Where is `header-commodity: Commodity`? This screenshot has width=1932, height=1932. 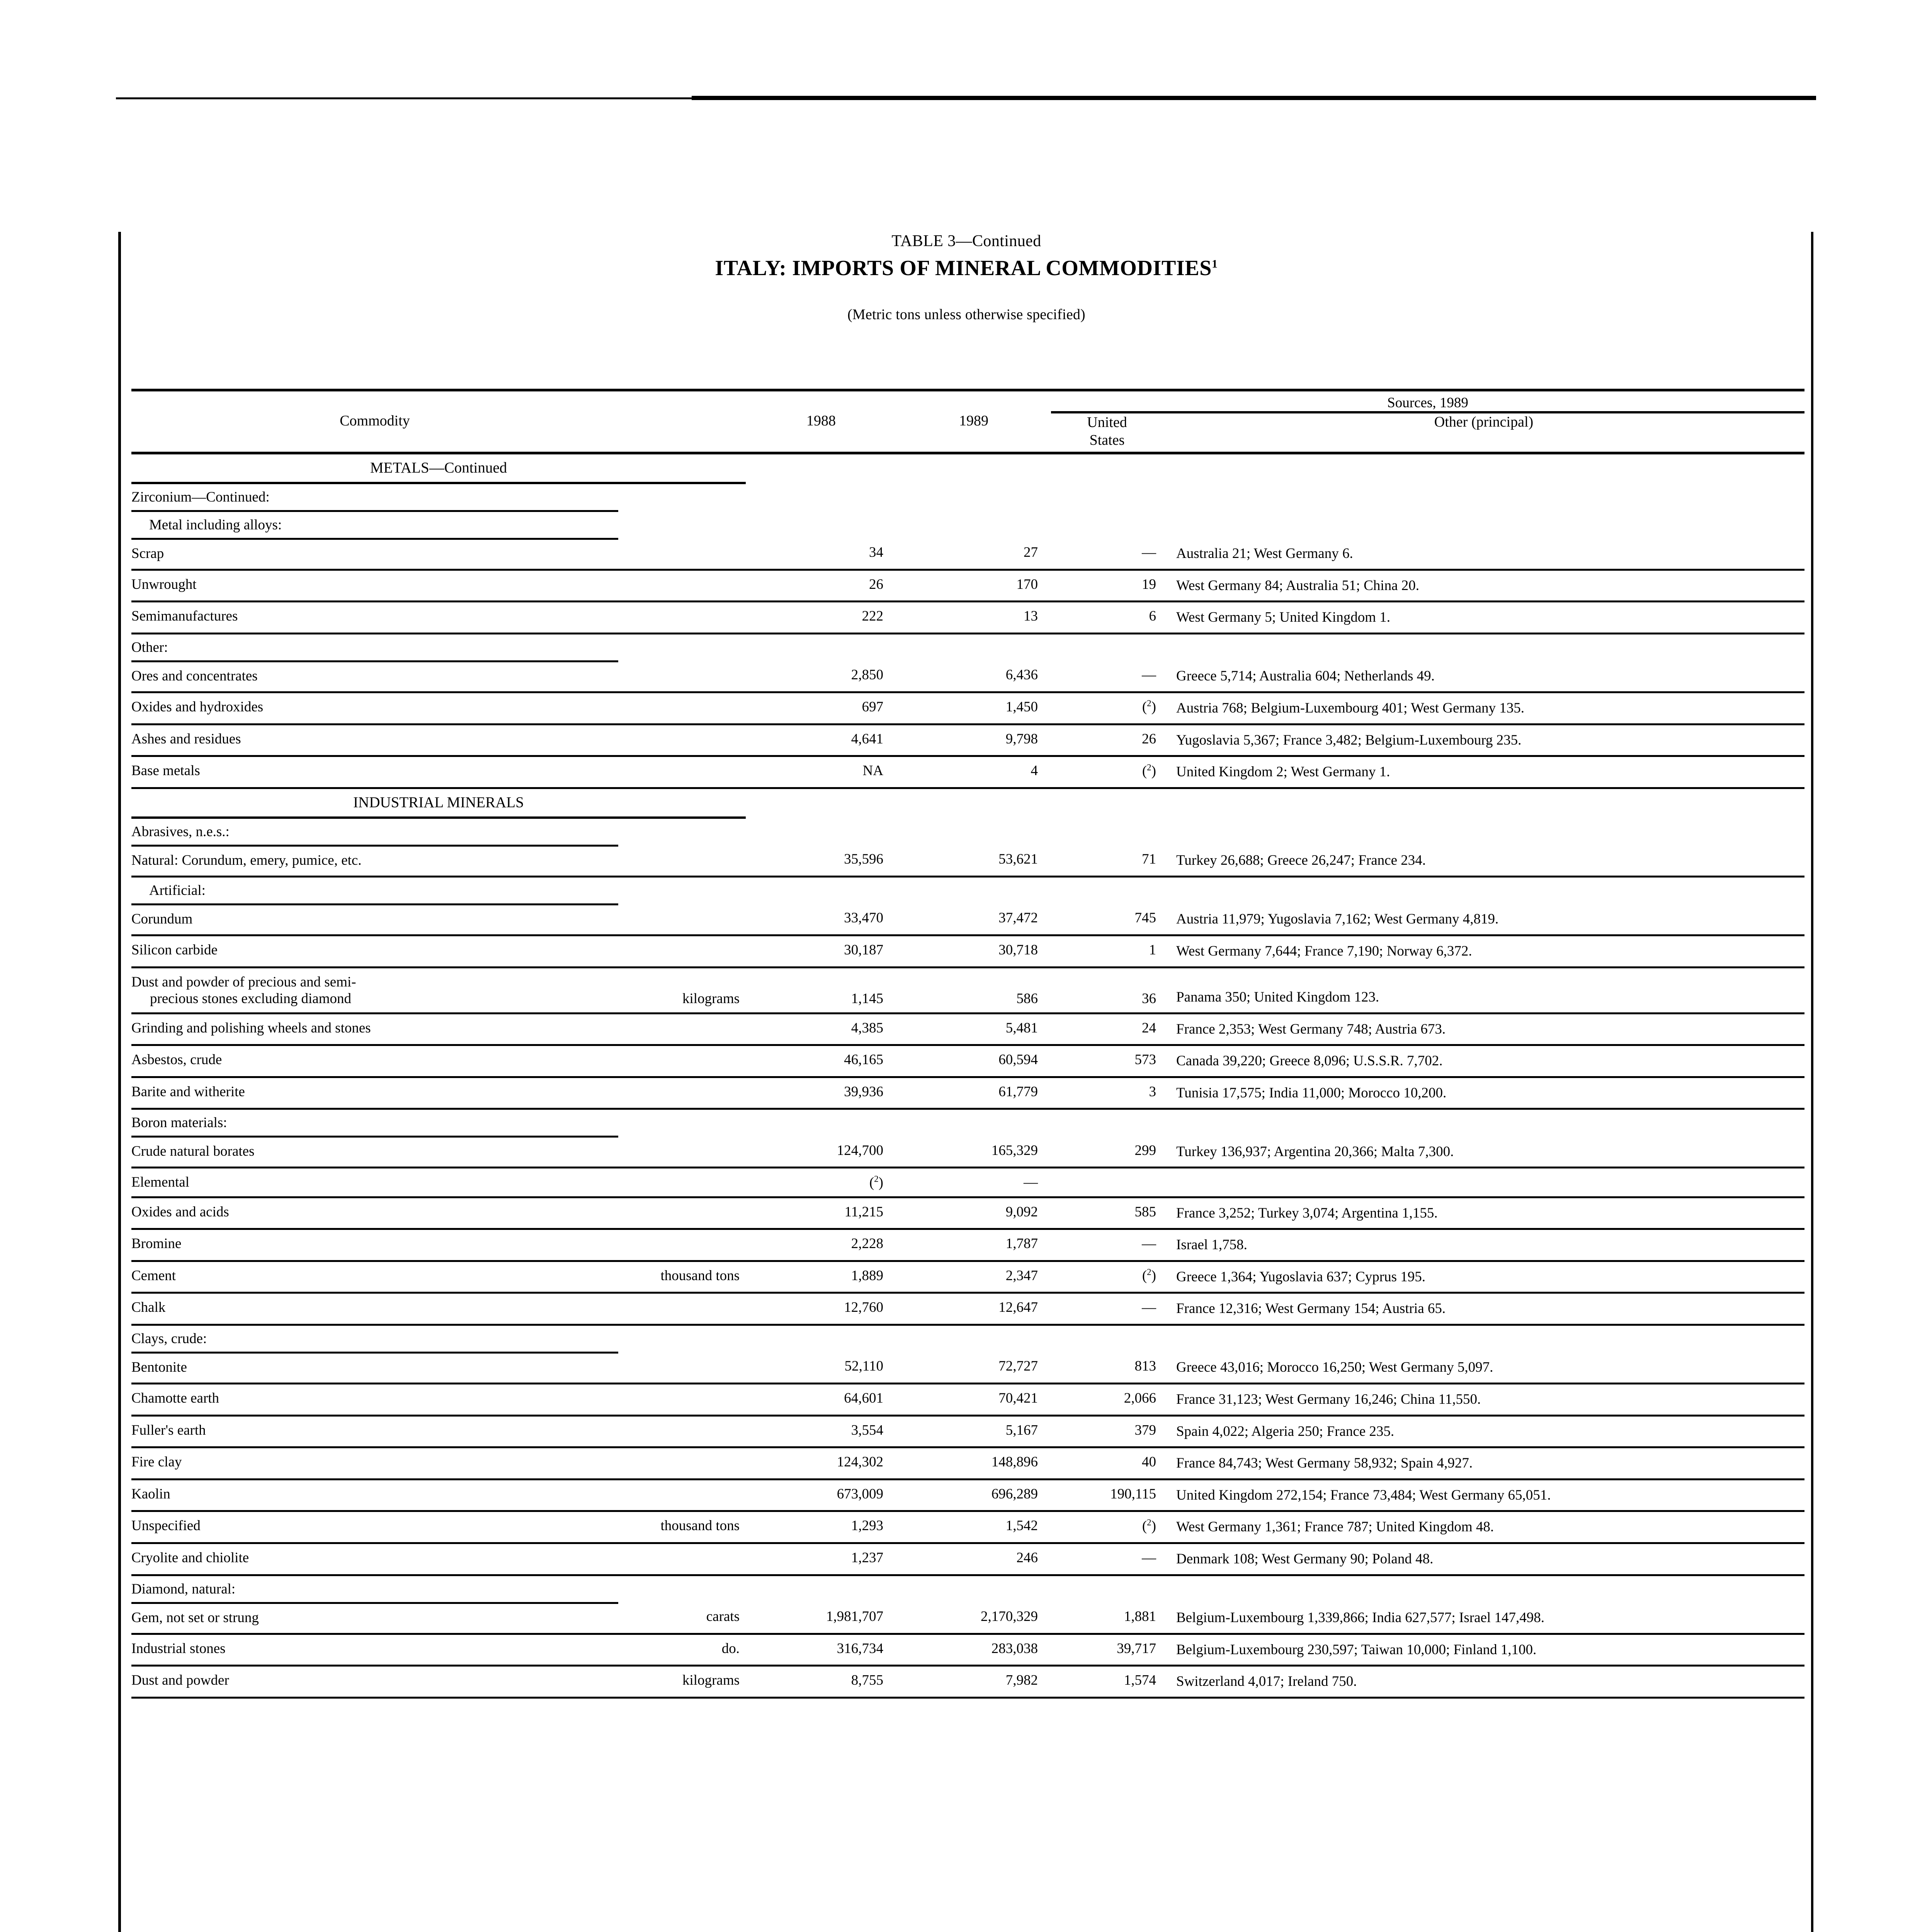 header-commodity: Commodity is located at coordinates (375, 421).